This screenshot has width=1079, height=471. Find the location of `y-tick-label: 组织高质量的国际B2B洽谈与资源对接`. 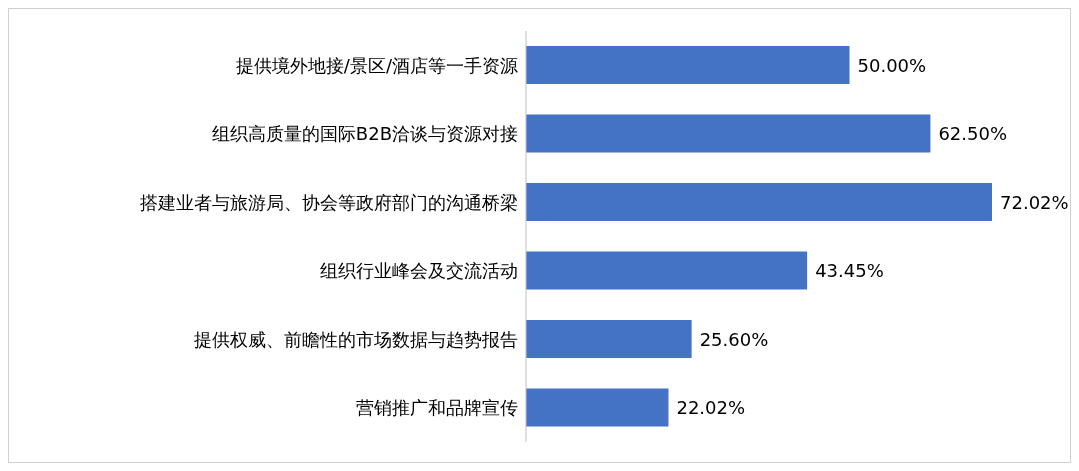

y-tick-label: 组织高质量的国际B2B洽谈与资源对接 is located at coordinates (364, 134).